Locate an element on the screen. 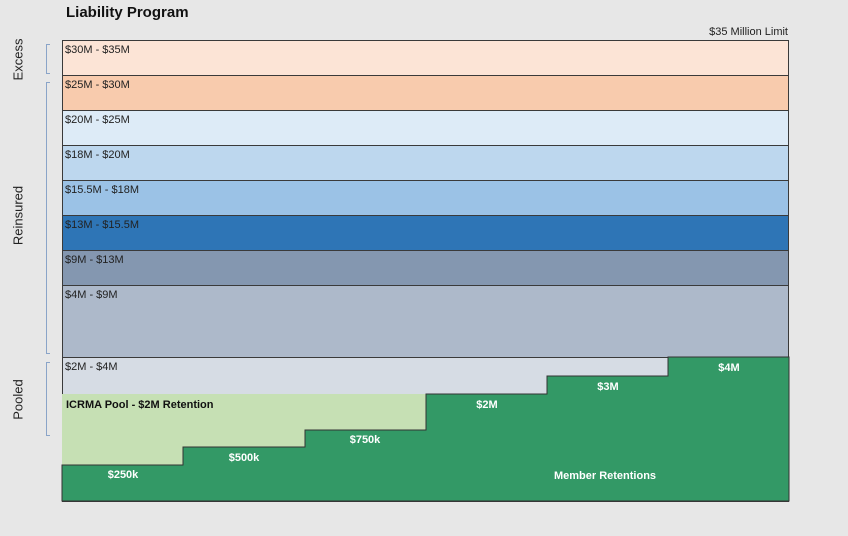 This screenshot has height=536, width=848. layer-label: $9M - $13M is located at coordinates (94, 260).